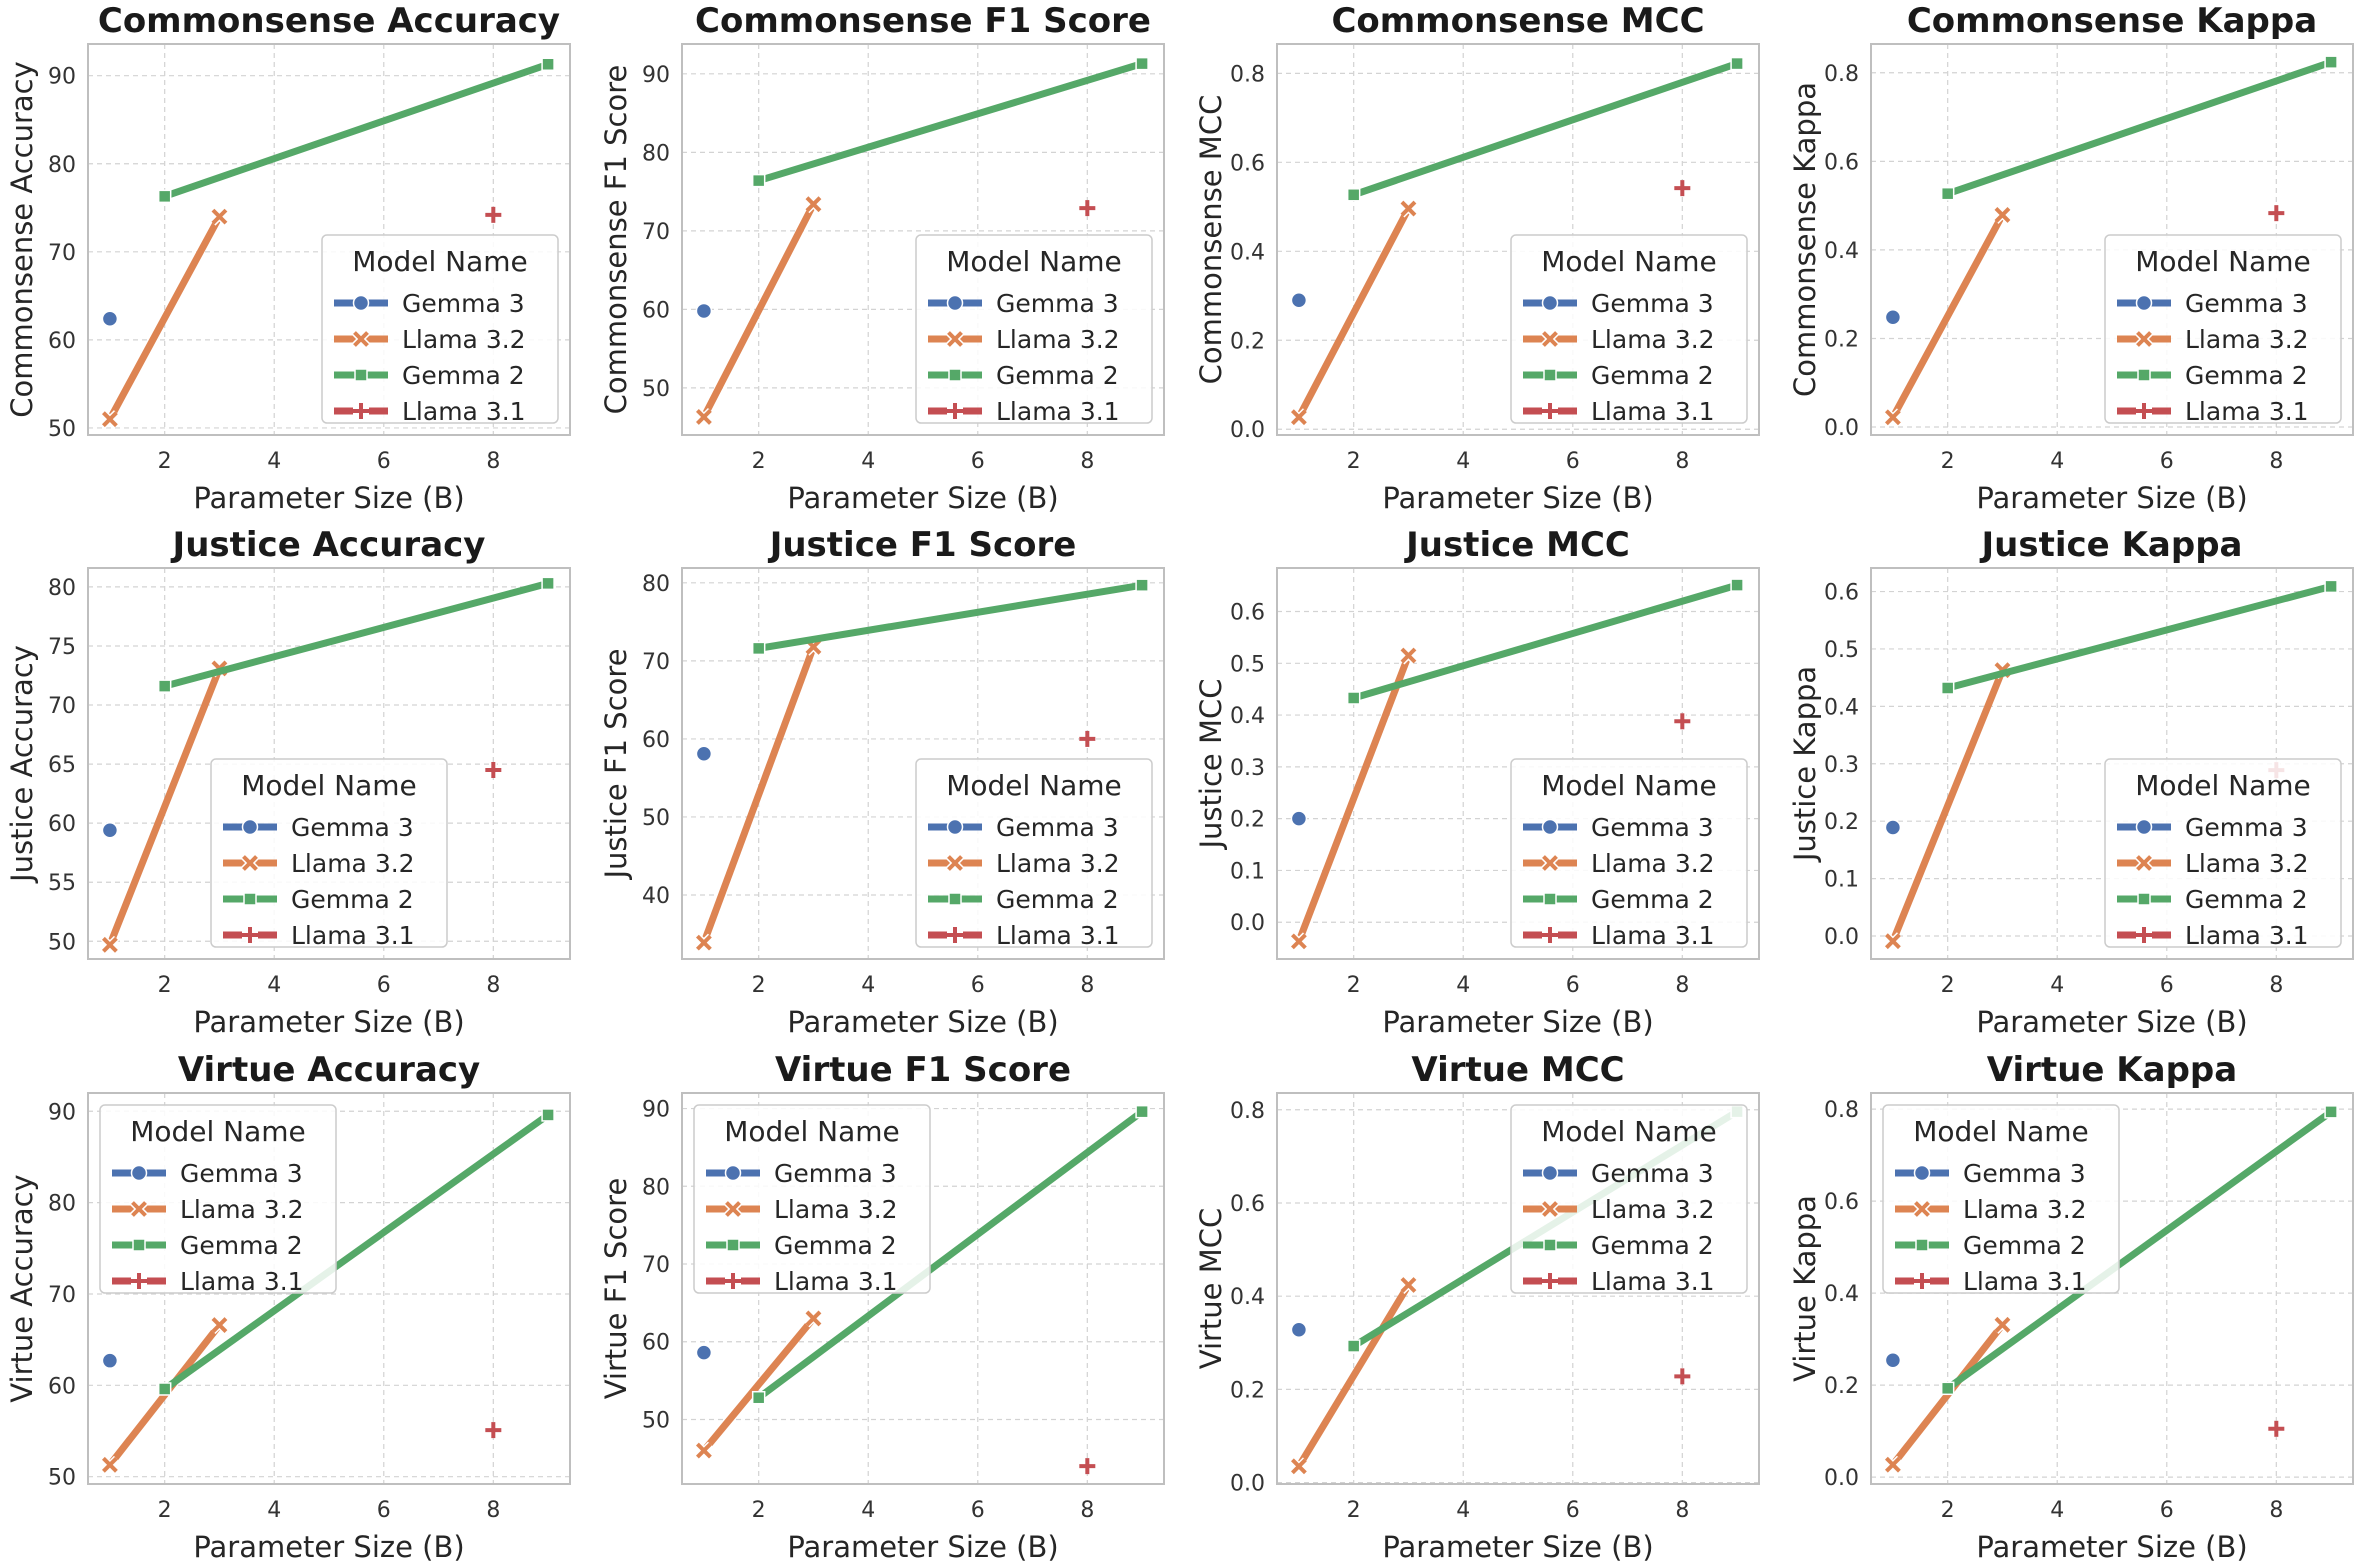 The height and width of the screenshot is (1566, 2366). I want to click on y-tick-label: 70, so click(62, 1295).